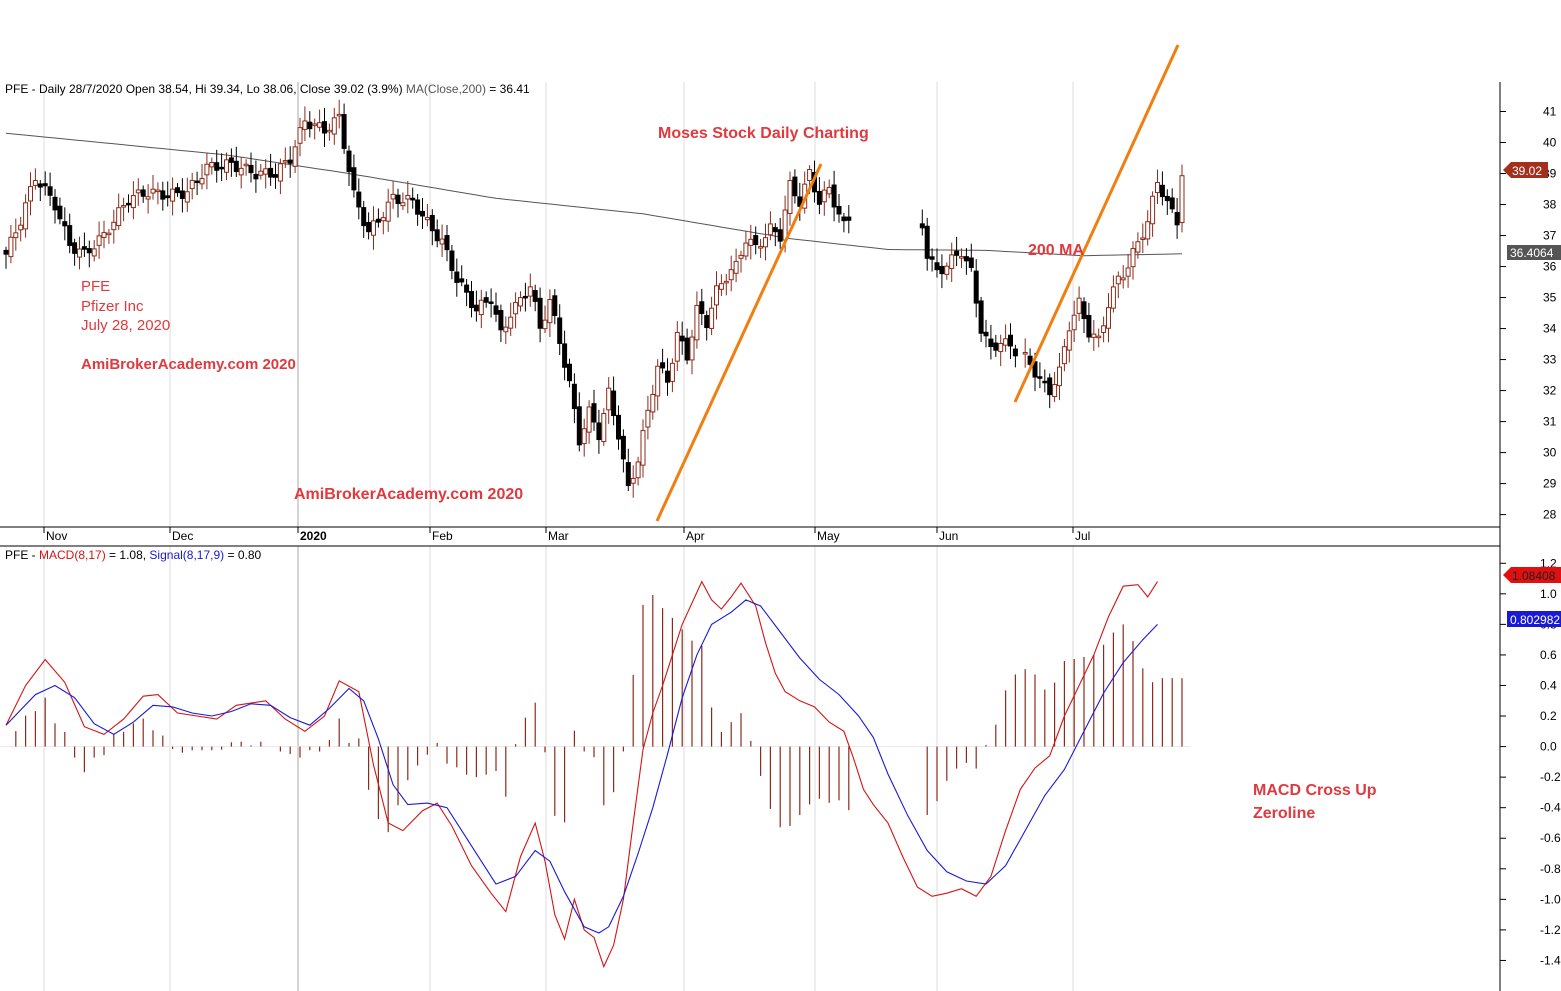  What do you see at coordinates (182, 536) in the screenshot?
I see `x-tick-label: Dec` at bounding box center [182, 536].